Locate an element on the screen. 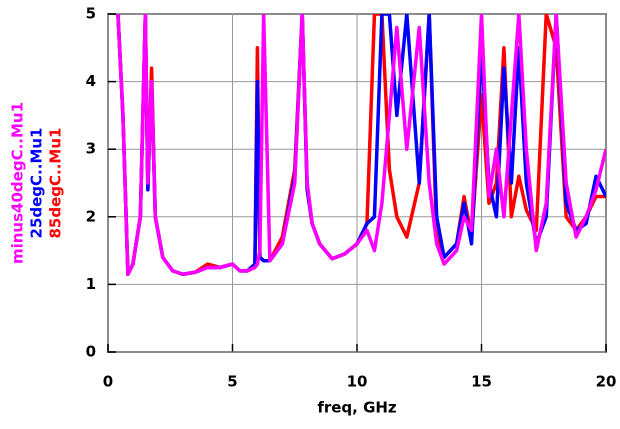  y-tick-label: 2 is located at coordinates (91, 216).